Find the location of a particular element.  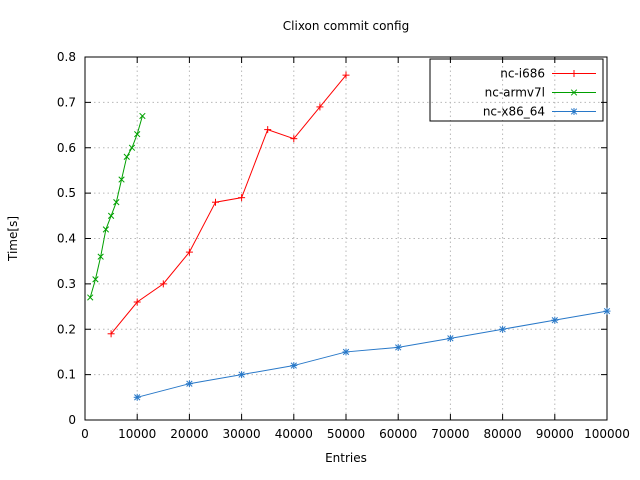

svg-text: 0.7 is located at coordinates (66, 102).